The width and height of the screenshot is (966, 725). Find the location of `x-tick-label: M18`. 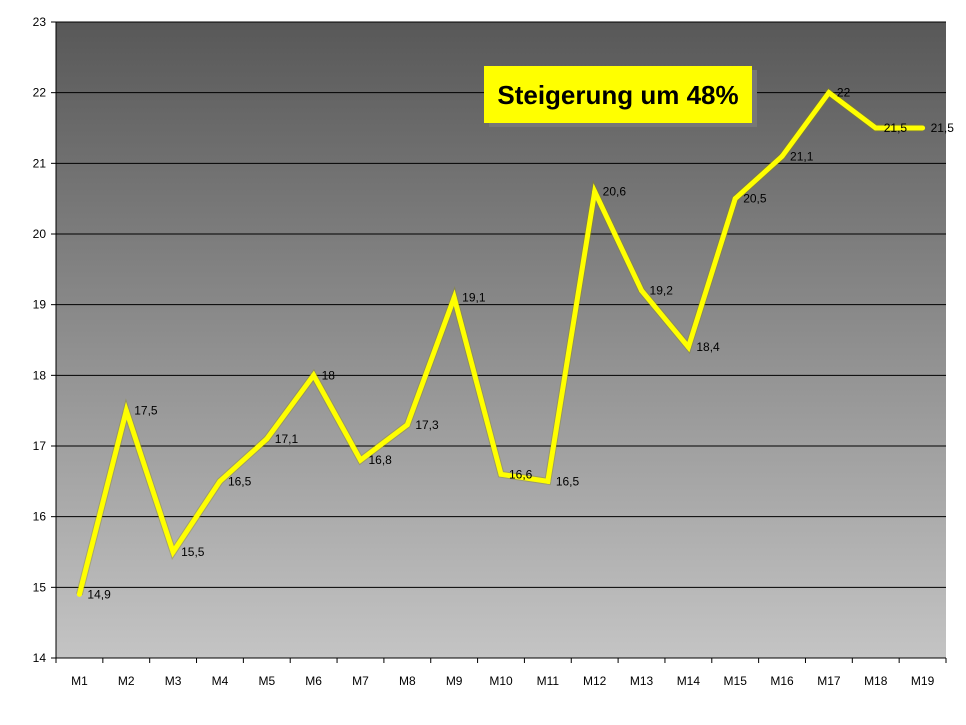

x-tick-label: M18 is located at coordinates (876, 681).